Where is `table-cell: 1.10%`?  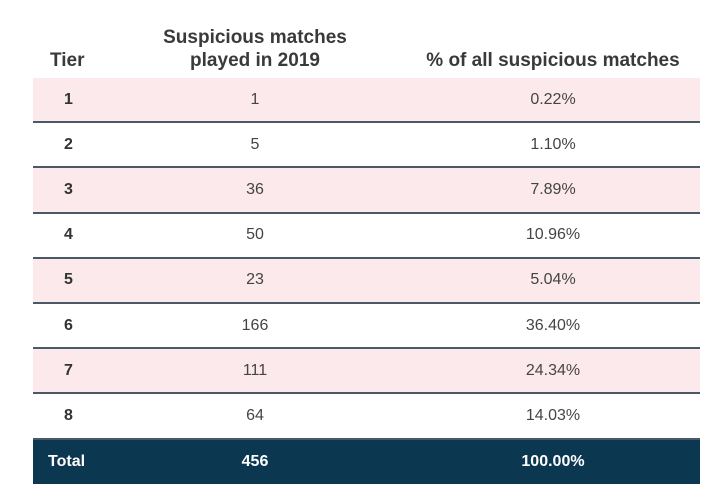
table-cell: 1.10% is located at coordinates (553, 144).